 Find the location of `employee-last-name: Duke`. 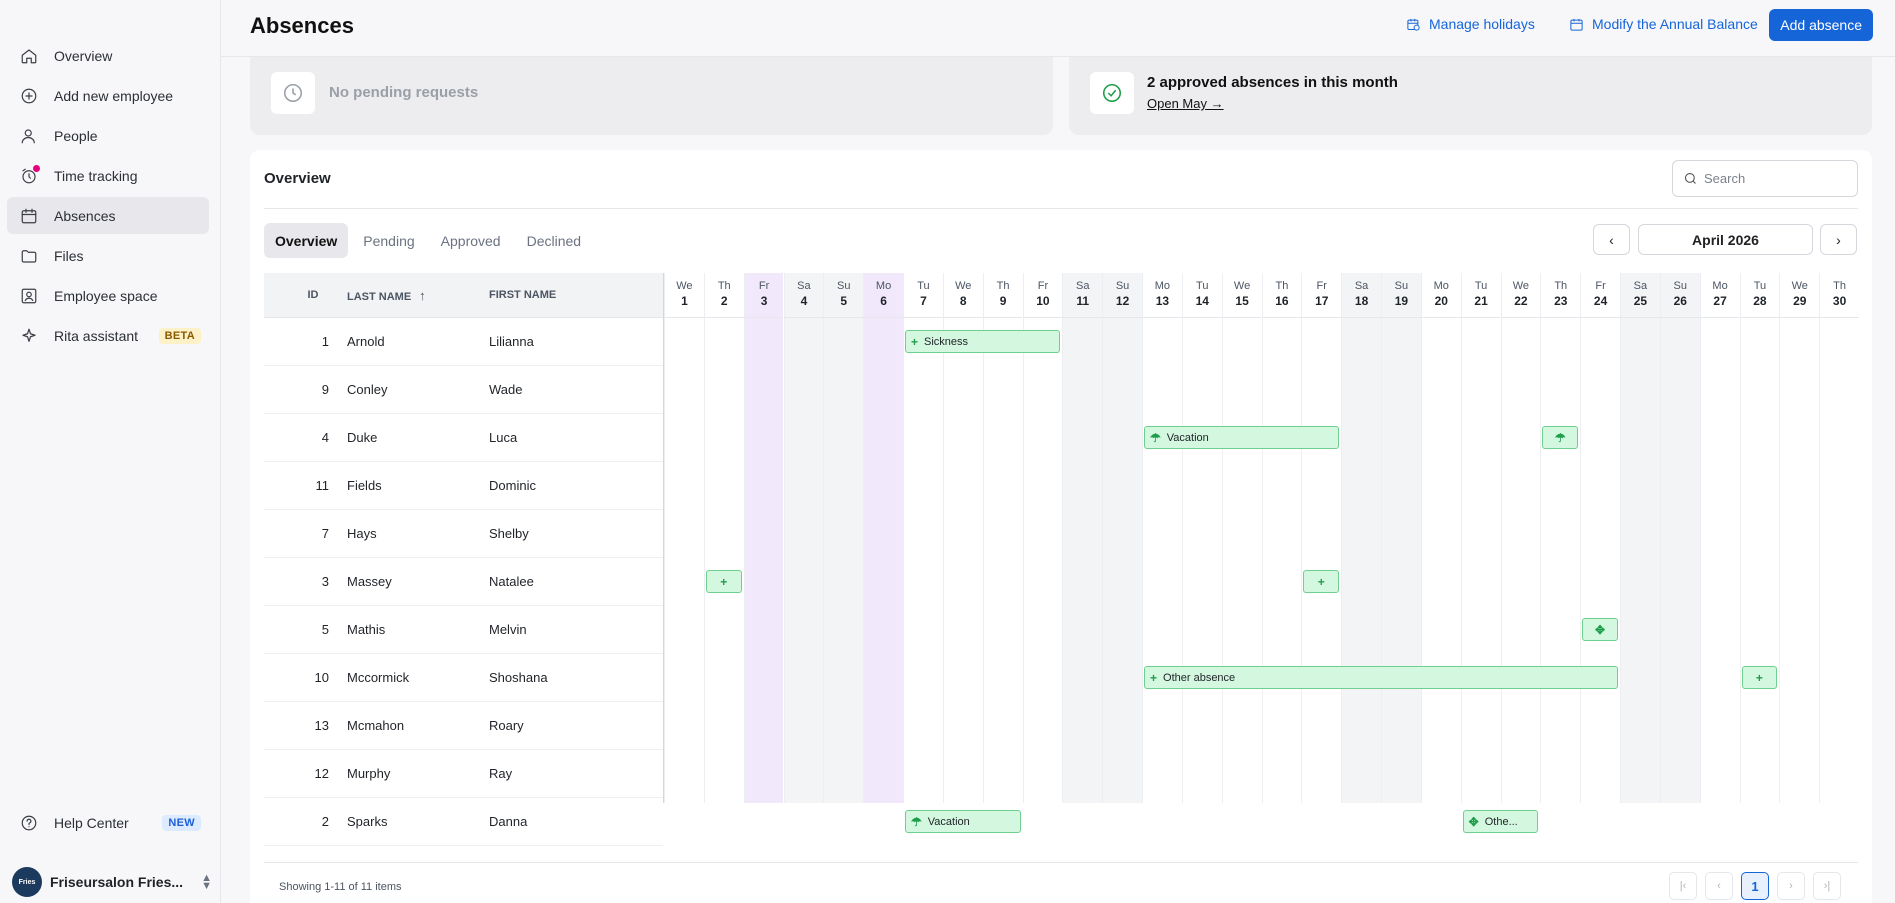

employee-last-name: Duke is located at coordinates (362, 437).